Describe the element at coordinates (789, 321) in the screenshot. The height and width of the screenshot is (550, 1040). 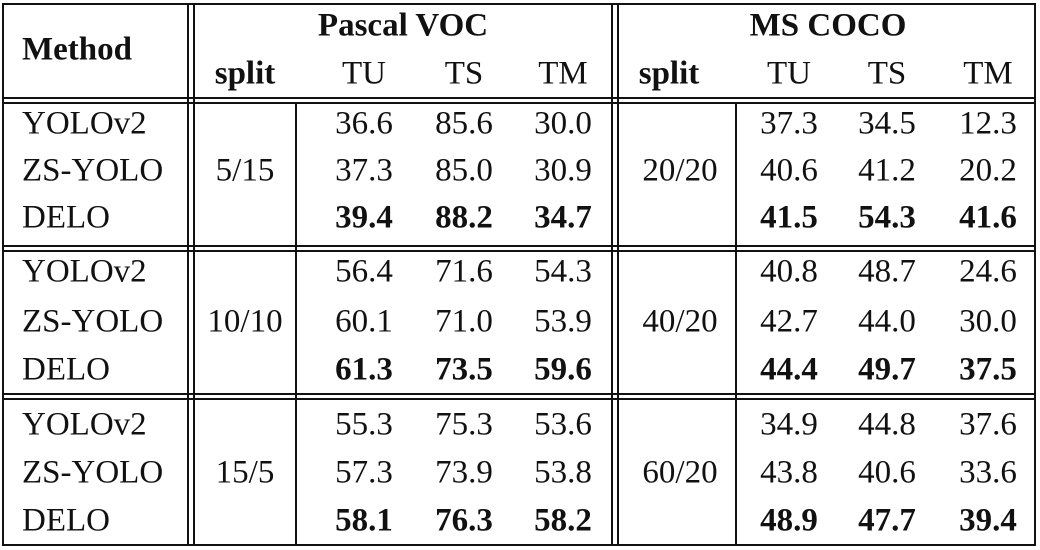
I see `coco-tu-value: 42.7` at that location.